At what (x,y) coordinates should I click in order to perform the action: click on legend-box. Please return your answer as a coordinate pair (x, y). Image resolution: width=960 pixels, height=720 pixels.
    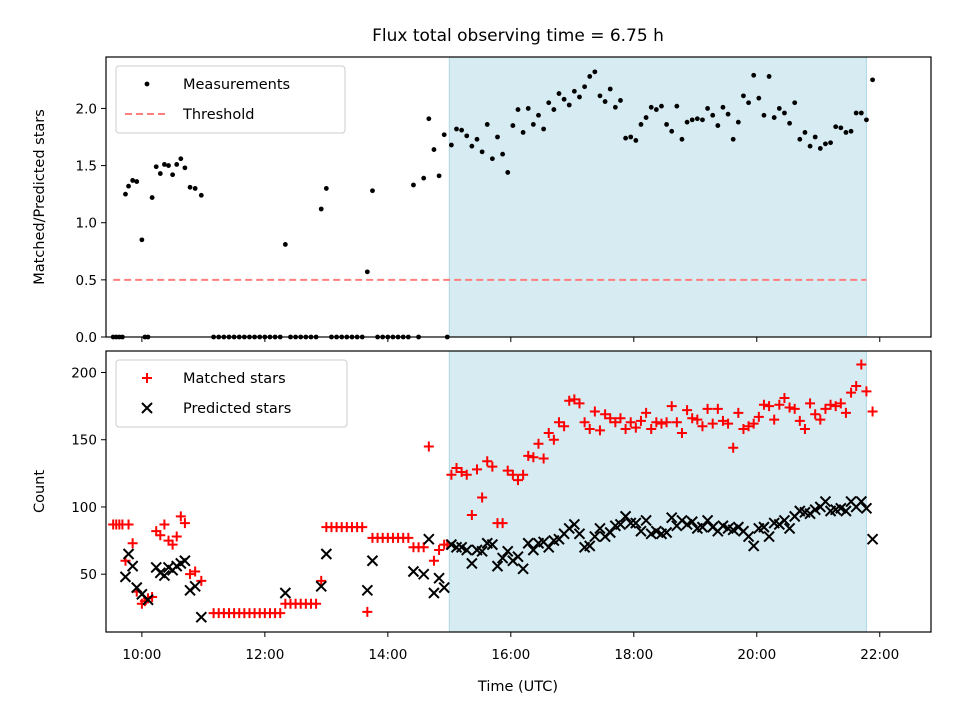
    Looking at the image, I should click on (231, 393).